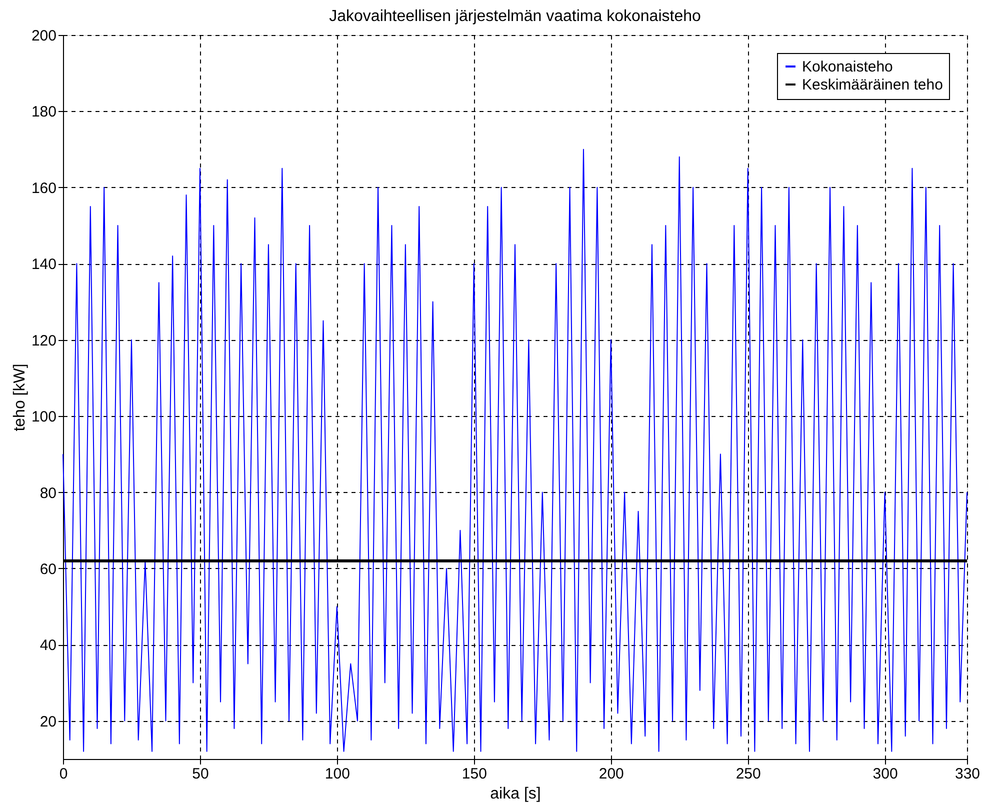  Describe the element at coordinates (474, 774) in the screenshot. I see `x-tick-label: 150` at that location.